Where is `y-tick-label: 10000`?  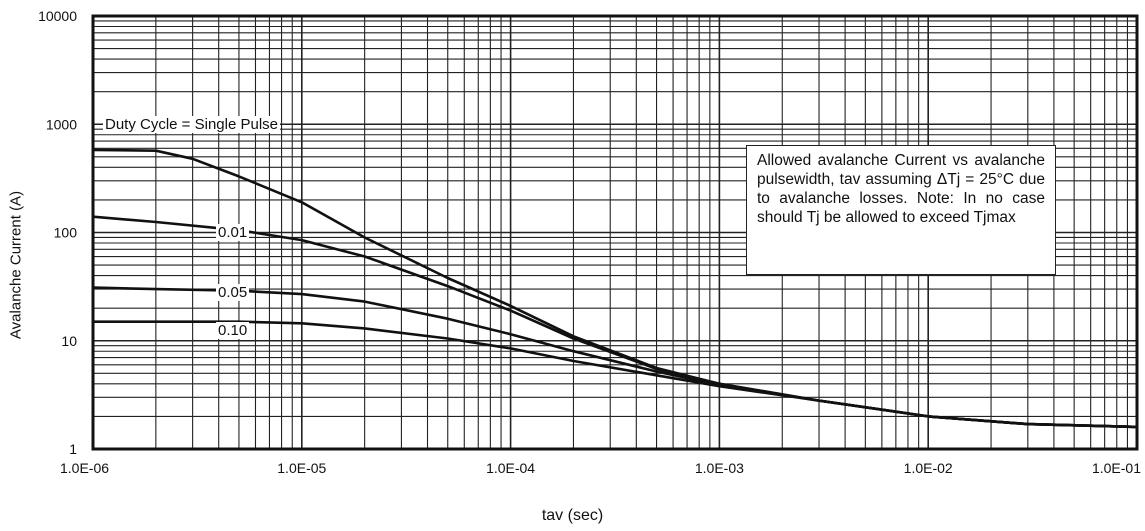 y-tick-label: 10000 is located at coordinates (57, 16).